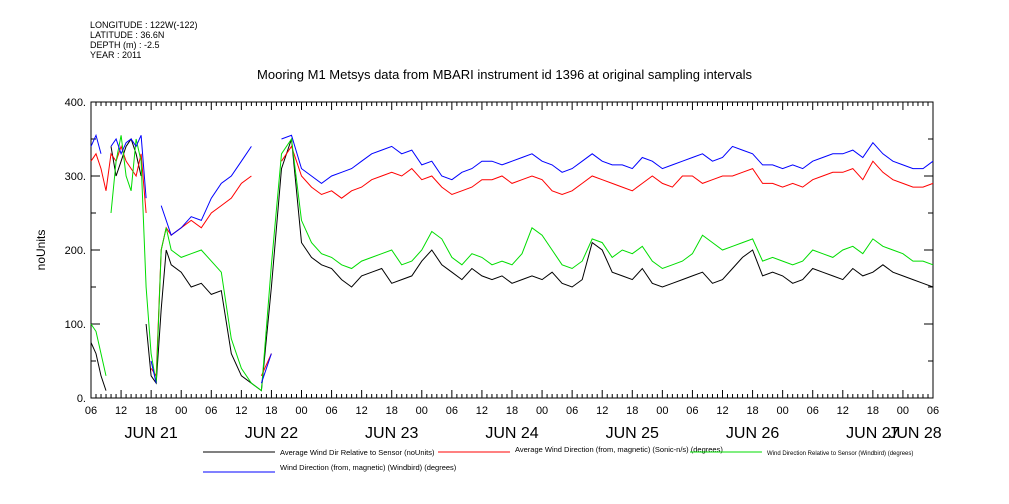 The height and width of the screenshot is (504, 1009). Describe the element at coordinates (75, 251) in the screenshot. I see `y-tick-label: 200.` at that location.